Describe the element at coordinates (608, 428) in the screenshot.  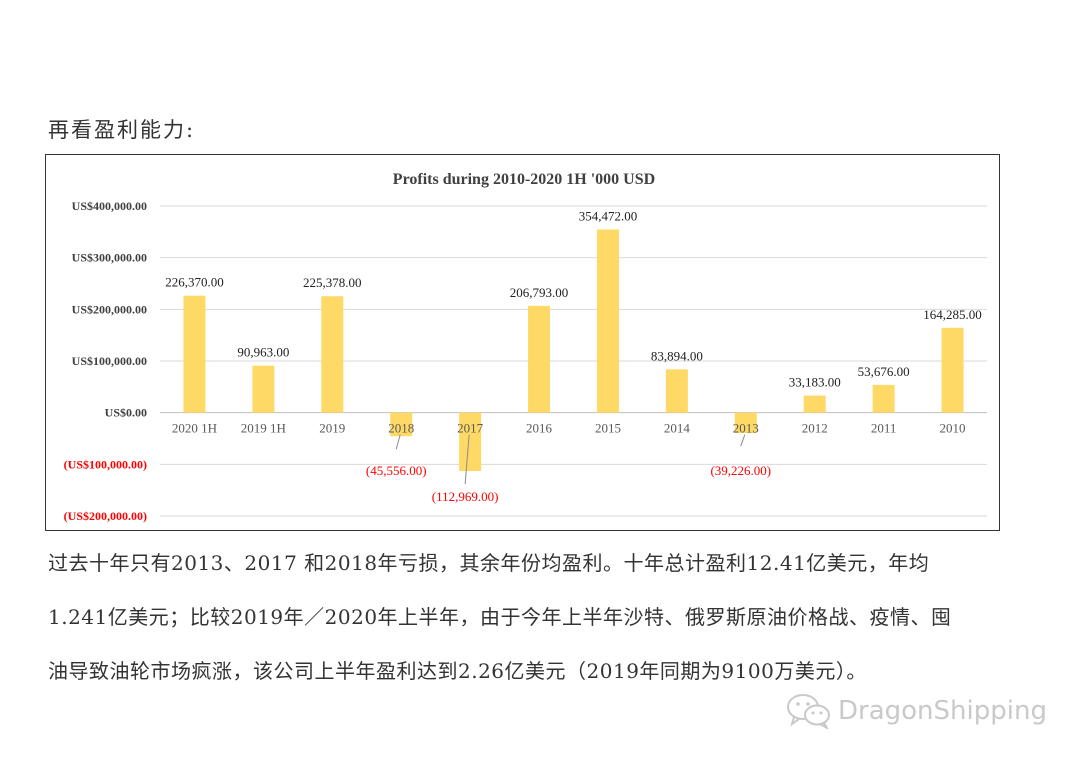
I see `x-tick-label: 2015` at that location.